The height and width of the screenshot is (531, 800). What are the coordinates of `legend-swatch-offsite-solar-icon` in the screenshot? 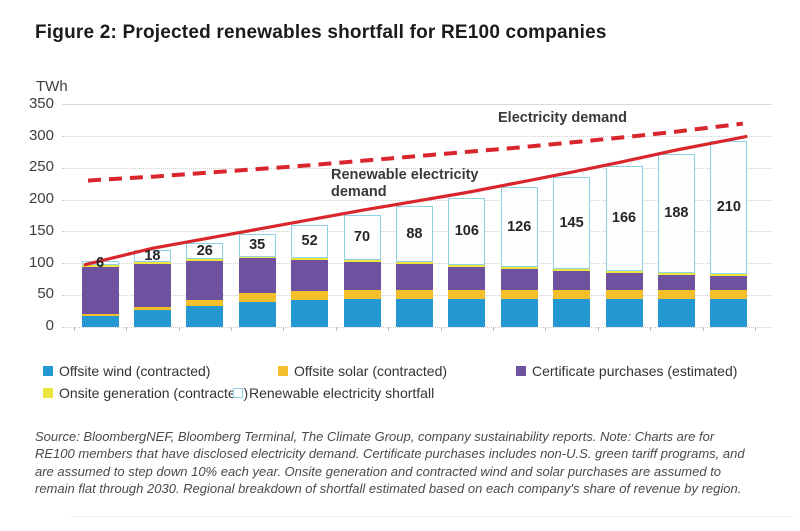 It's located at (283, 371).